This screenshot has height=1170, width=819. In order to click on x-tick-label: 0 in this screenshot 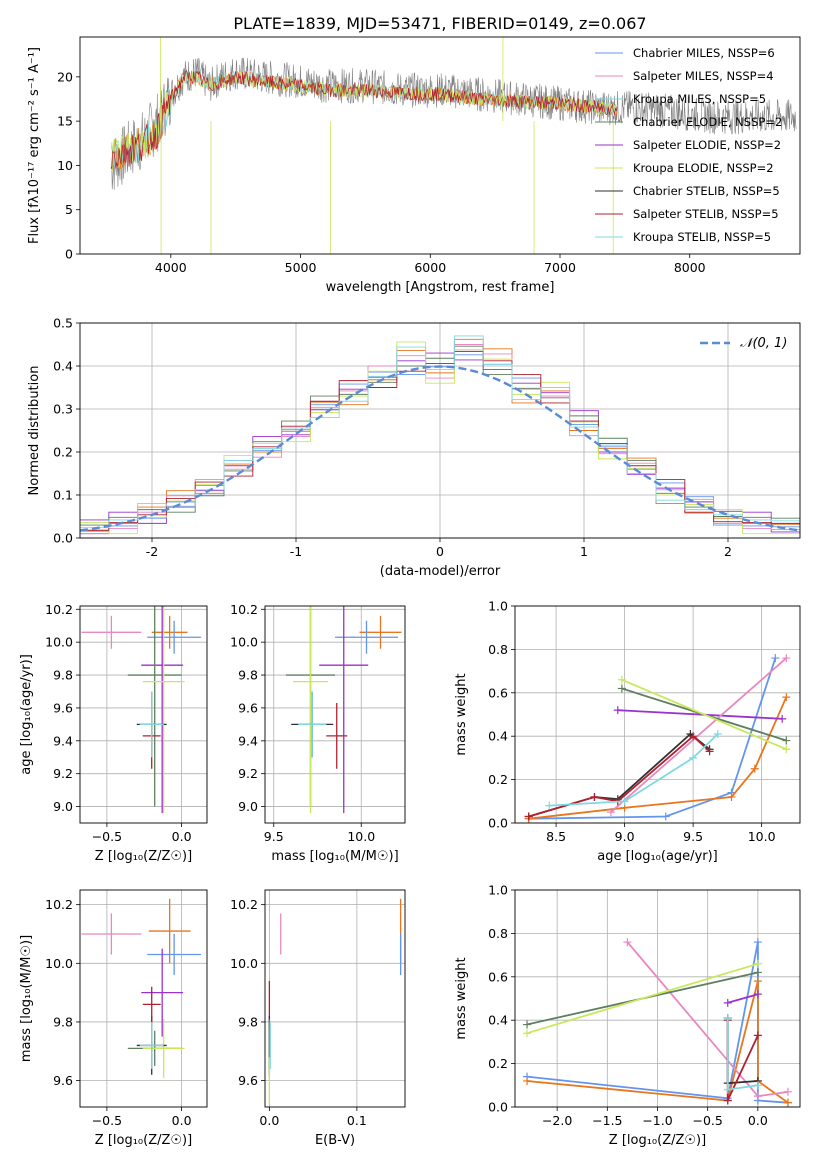, I will do `click(440, 551)`.